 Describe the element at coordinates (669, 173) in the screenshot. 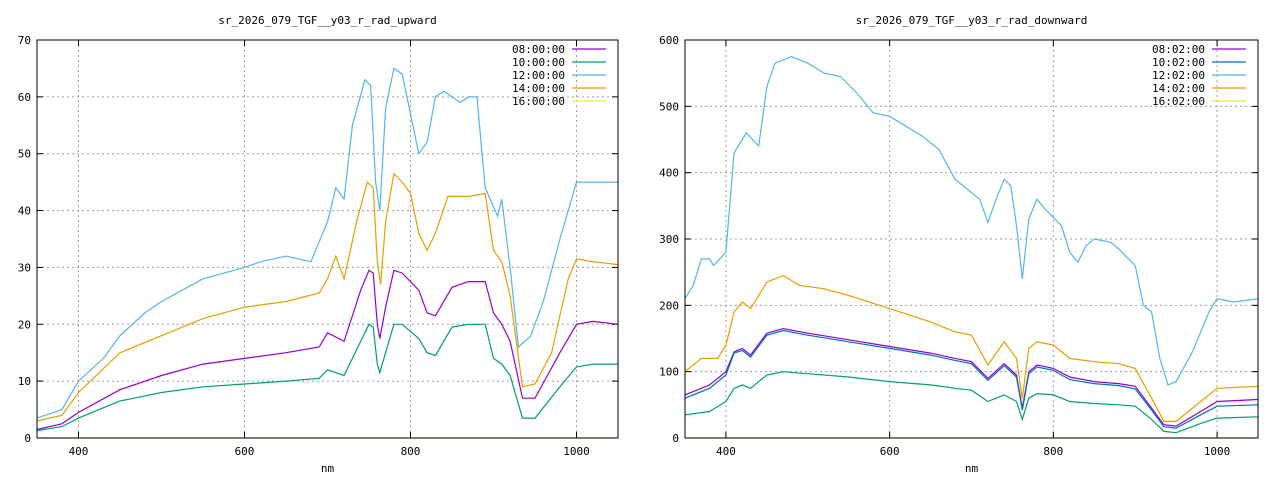

I see `y-tick-label: 400` at that location.